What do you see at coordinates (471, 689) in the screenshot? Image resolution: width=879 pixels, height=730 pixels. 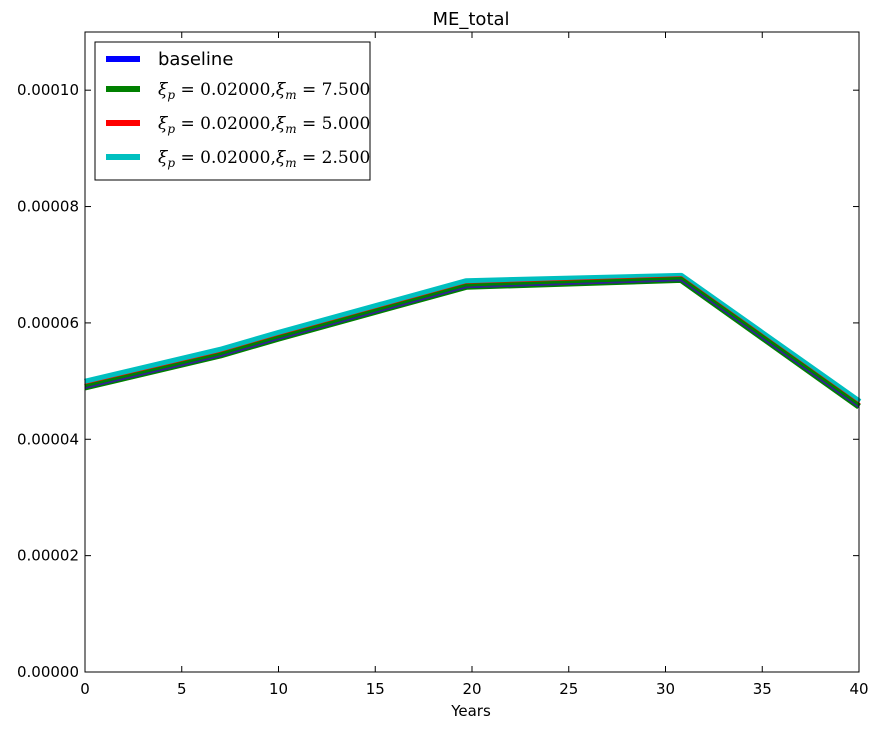 I see `x-tick-label: 20` at bounding box center [471, 689].